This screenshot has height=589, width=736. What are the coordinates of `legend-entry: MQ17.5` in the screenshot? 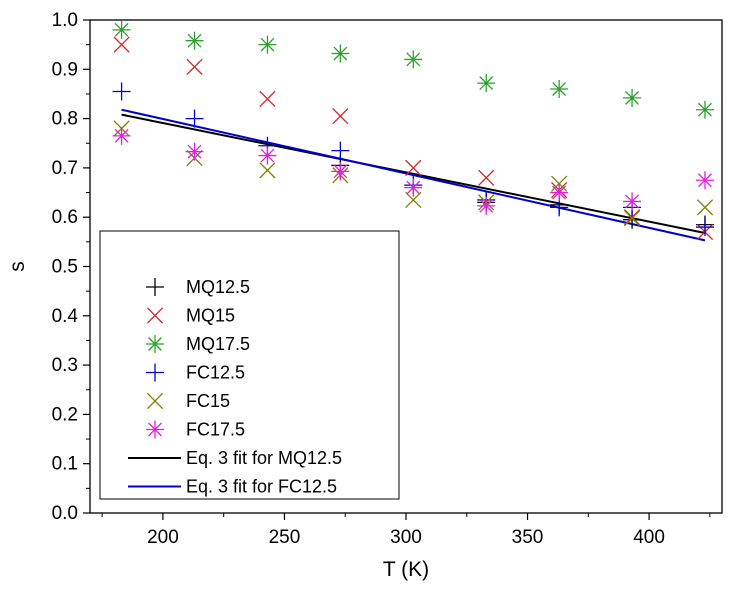 It's located at (198, 344).